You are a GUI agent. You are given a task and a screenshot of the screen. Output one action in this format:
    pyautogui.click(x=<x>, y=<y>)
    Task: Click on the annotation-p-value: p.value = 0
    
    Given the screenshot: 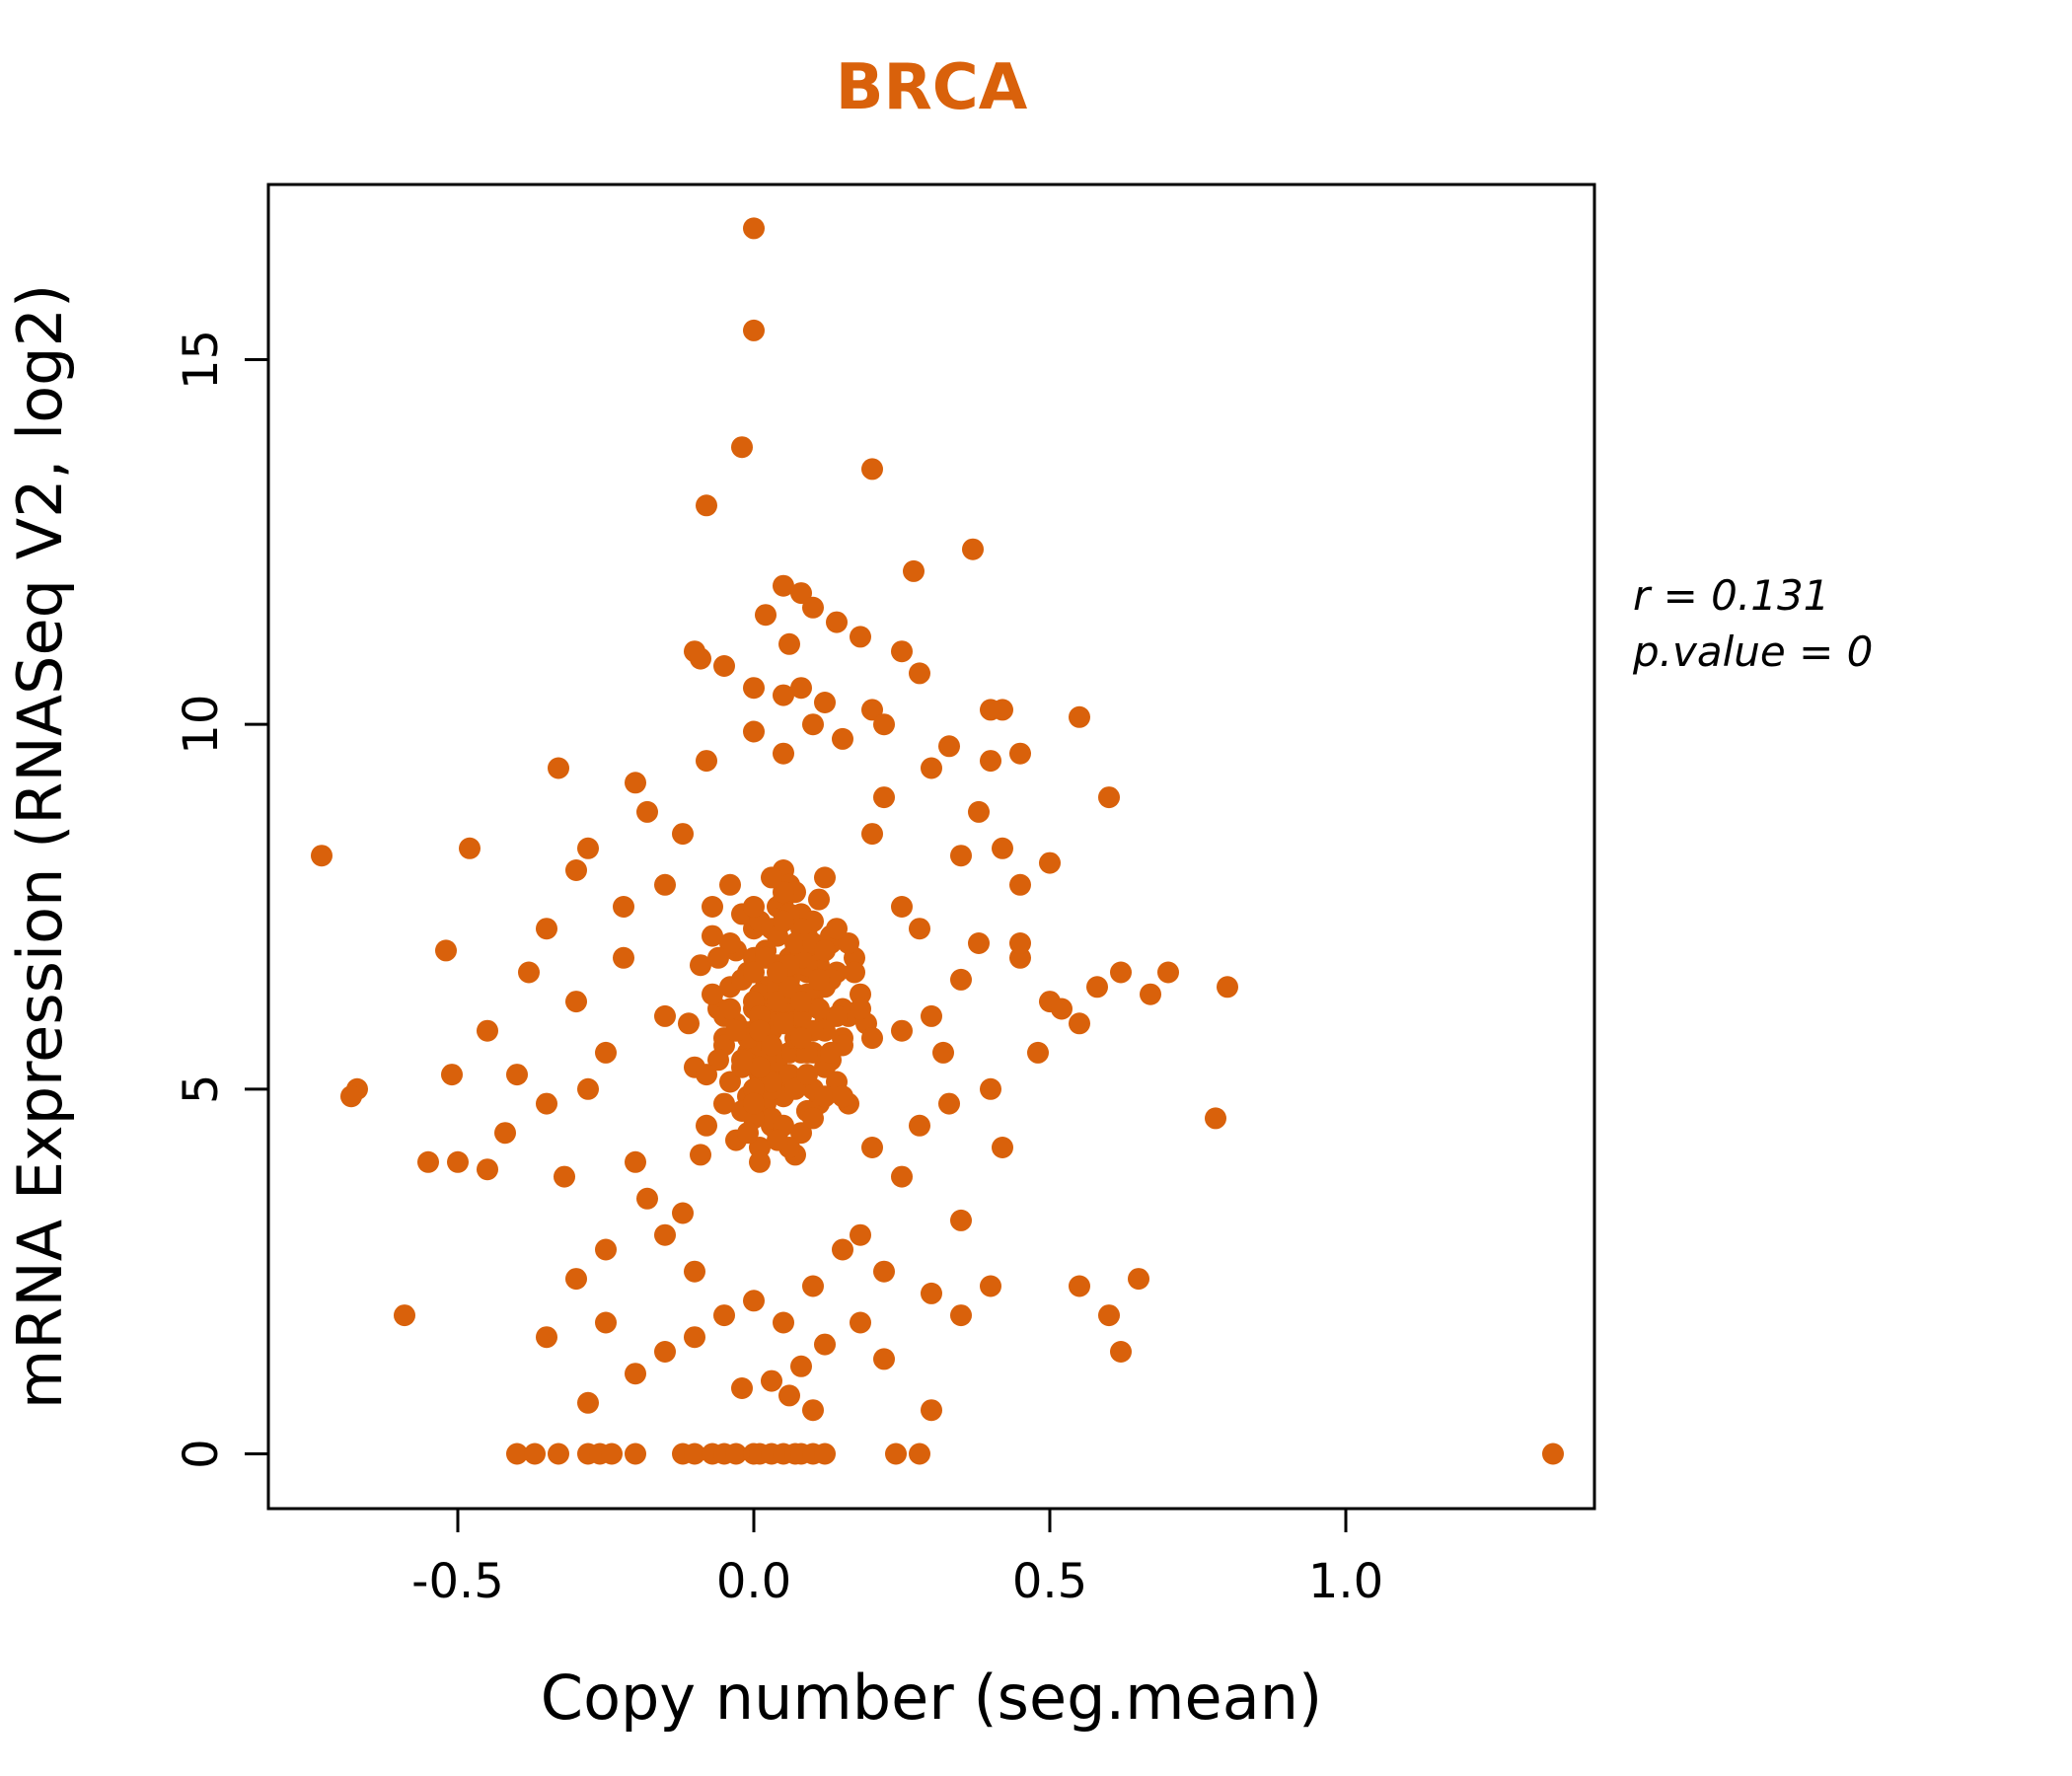 What is the action you would take?
    pyautogui.click(x=1753, y=652)
    